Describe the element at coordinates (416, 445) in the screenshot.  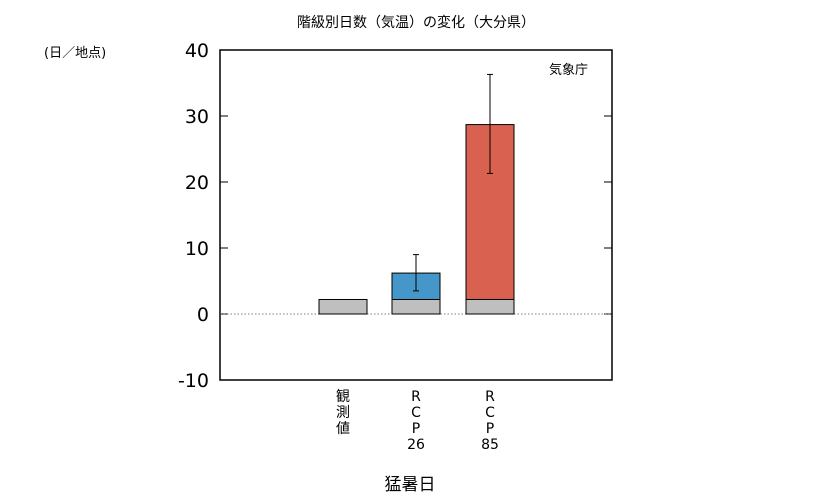
I see `x-tick-label: 26` at that location.